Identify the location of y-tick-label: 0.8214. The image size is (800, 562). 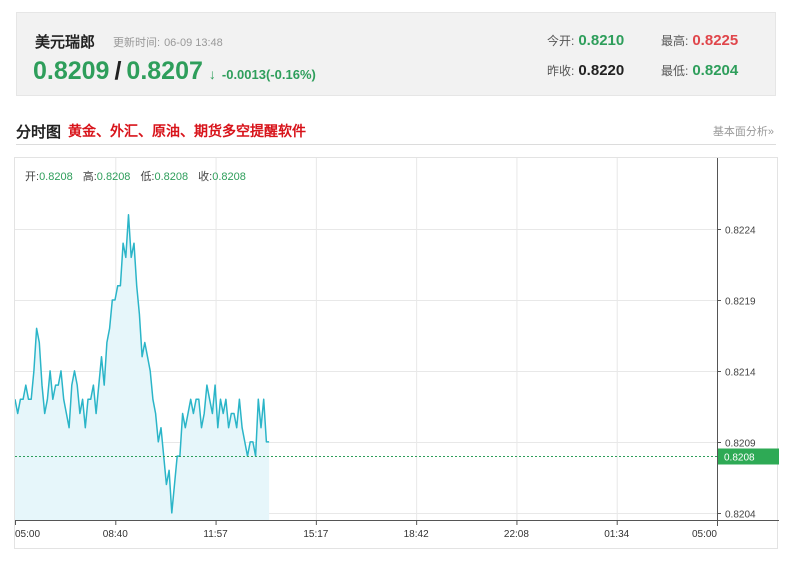
(740, 373).